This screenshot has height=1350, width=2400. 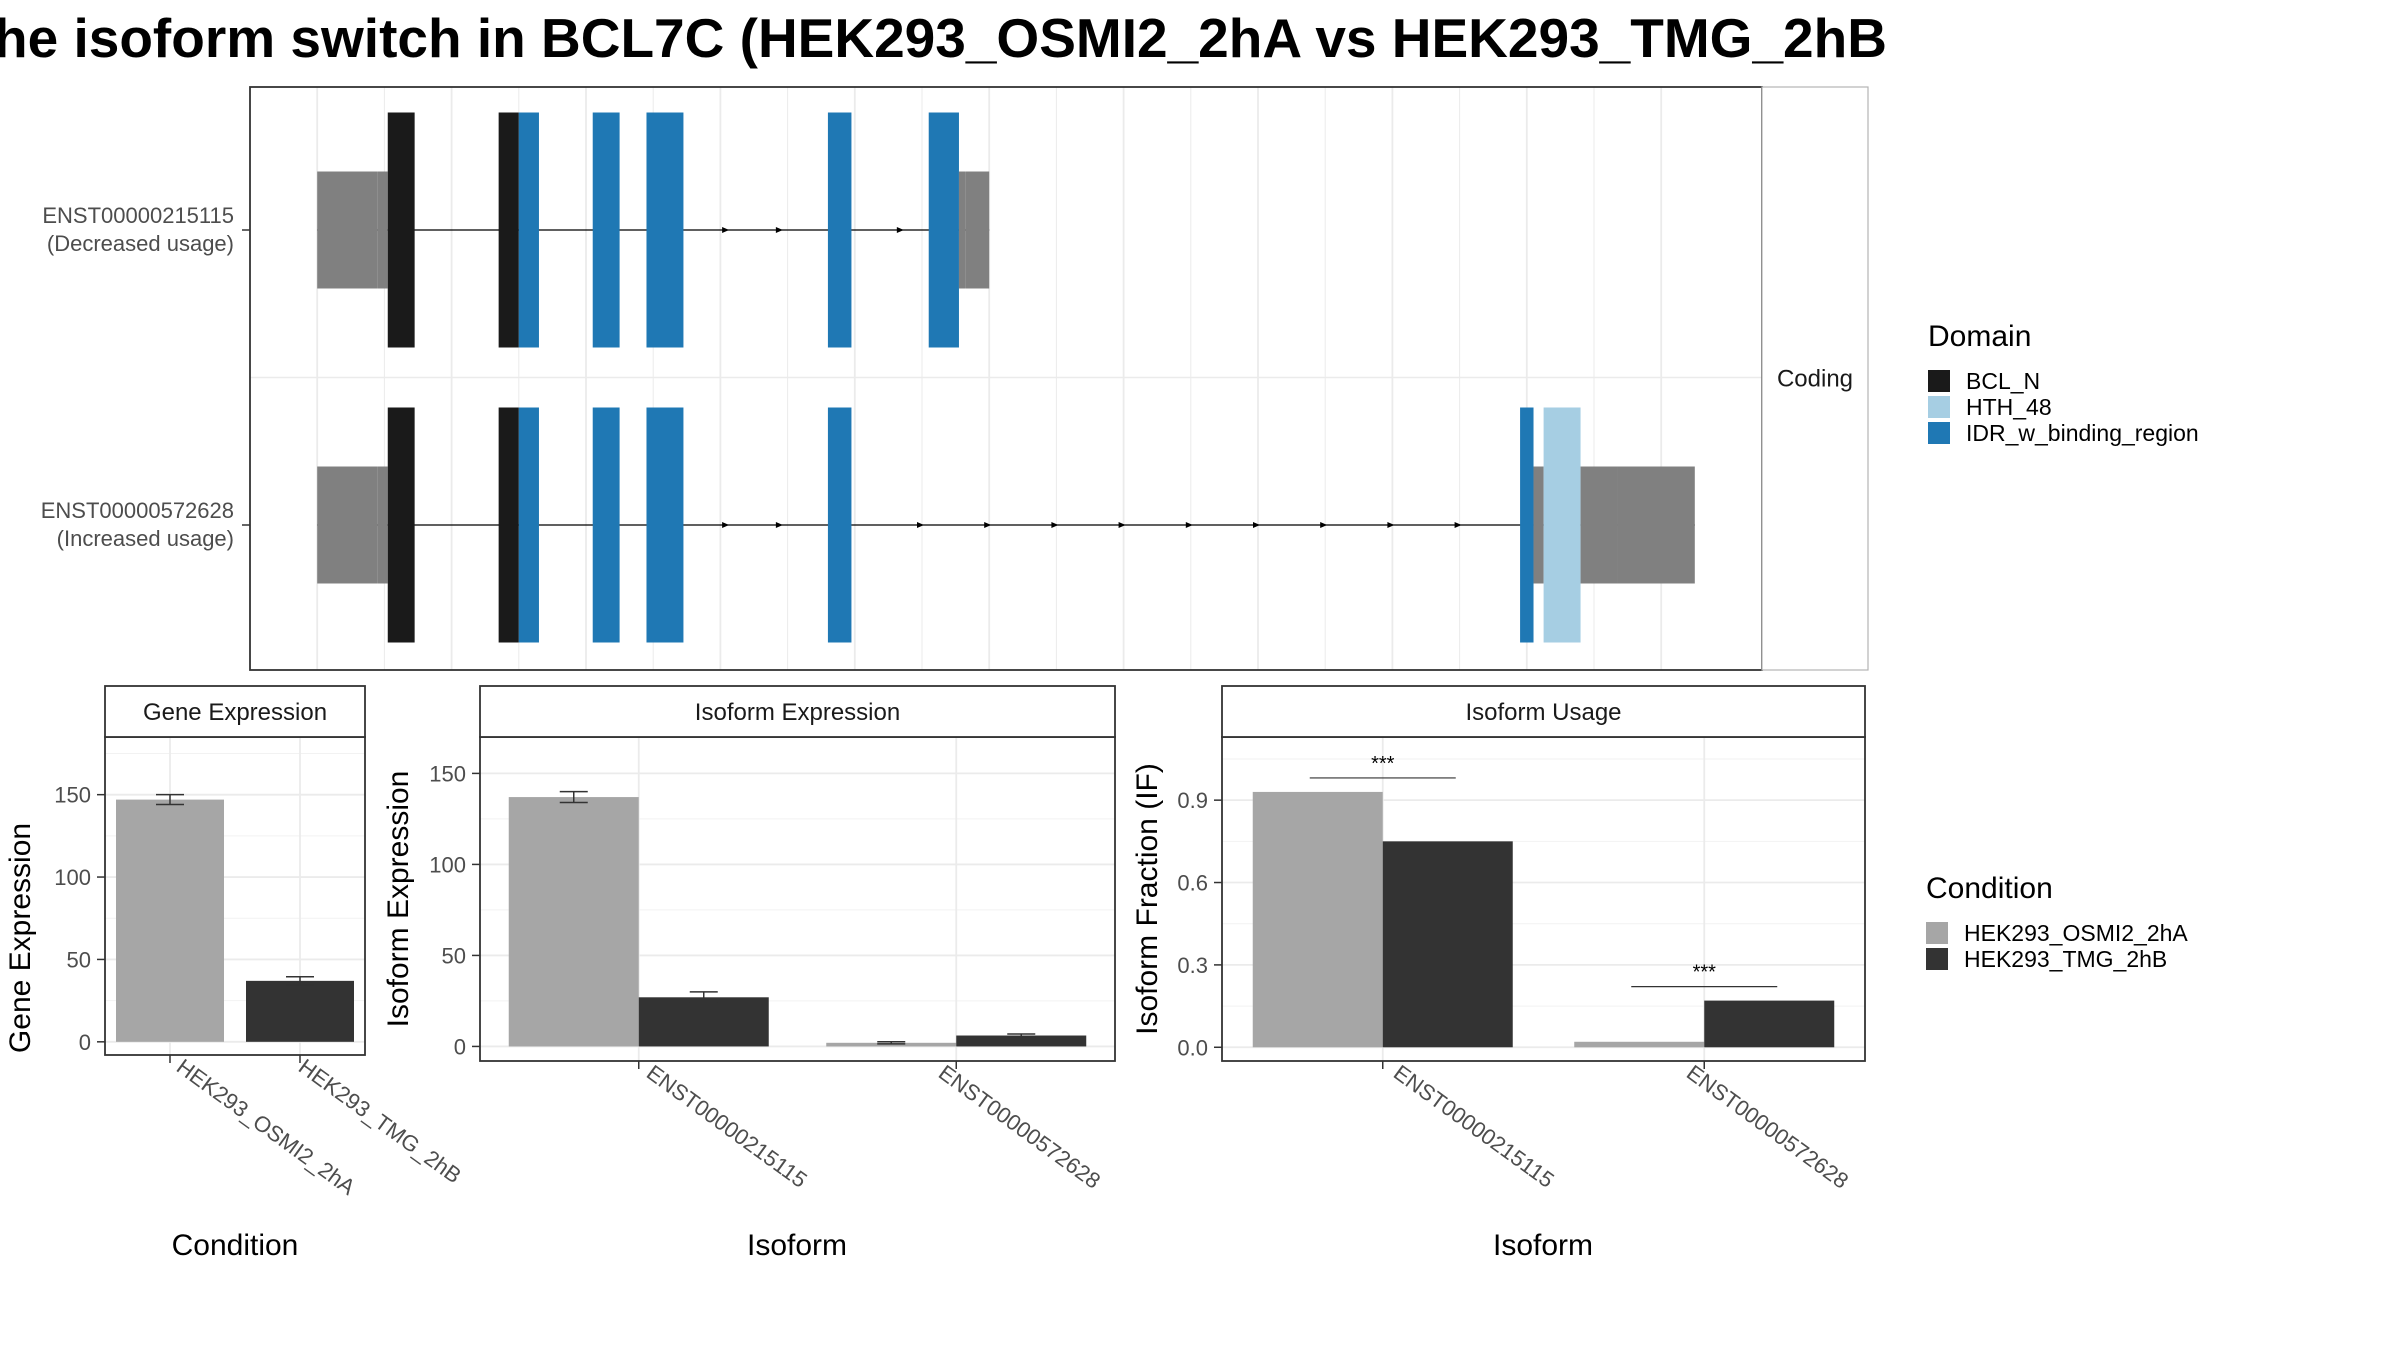 What do you see at coordinates (235, 1245) in the screenshot?
I see `x-axis-title: Condition` at bounding box center [235, 1245].